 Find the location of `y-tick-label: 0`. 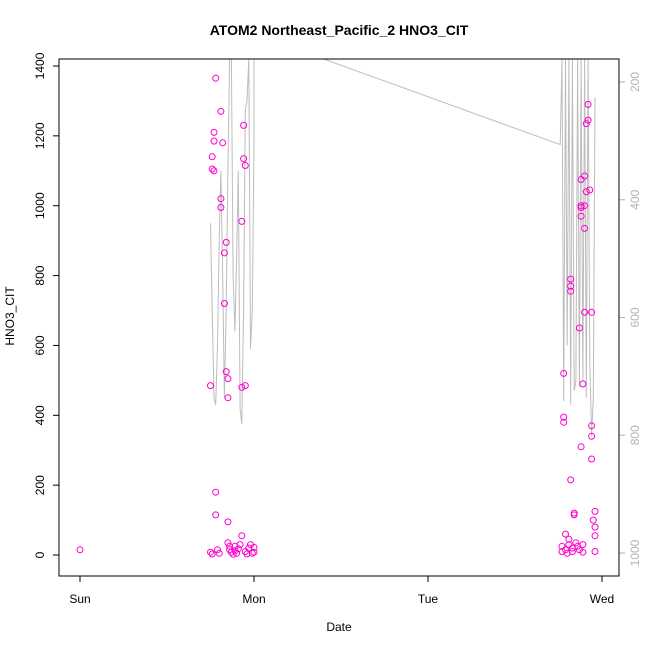

y-tick-label: 0 is located at coordinates (40, 554).